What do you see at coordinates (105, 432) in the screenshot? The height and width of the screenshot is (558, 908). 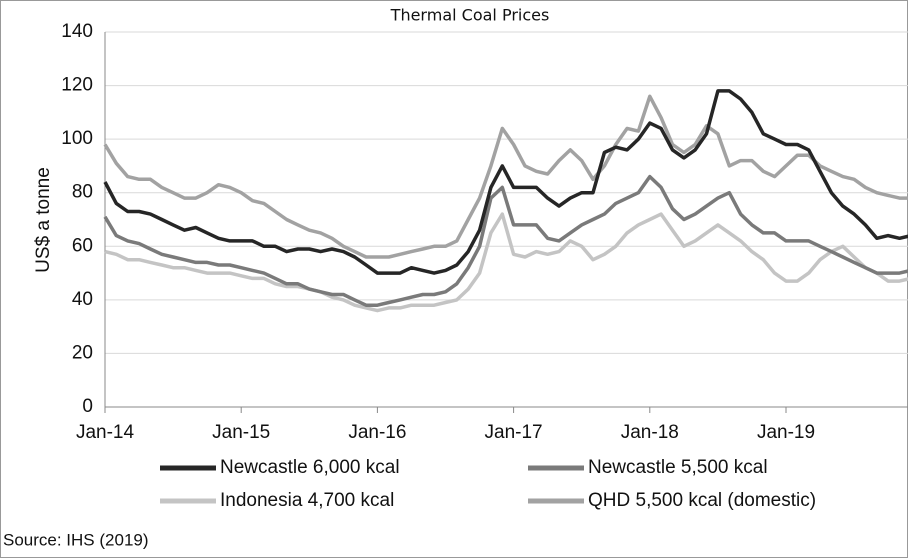 I see `x-tick-label: Jan-14` at bounding box center [105, 432].